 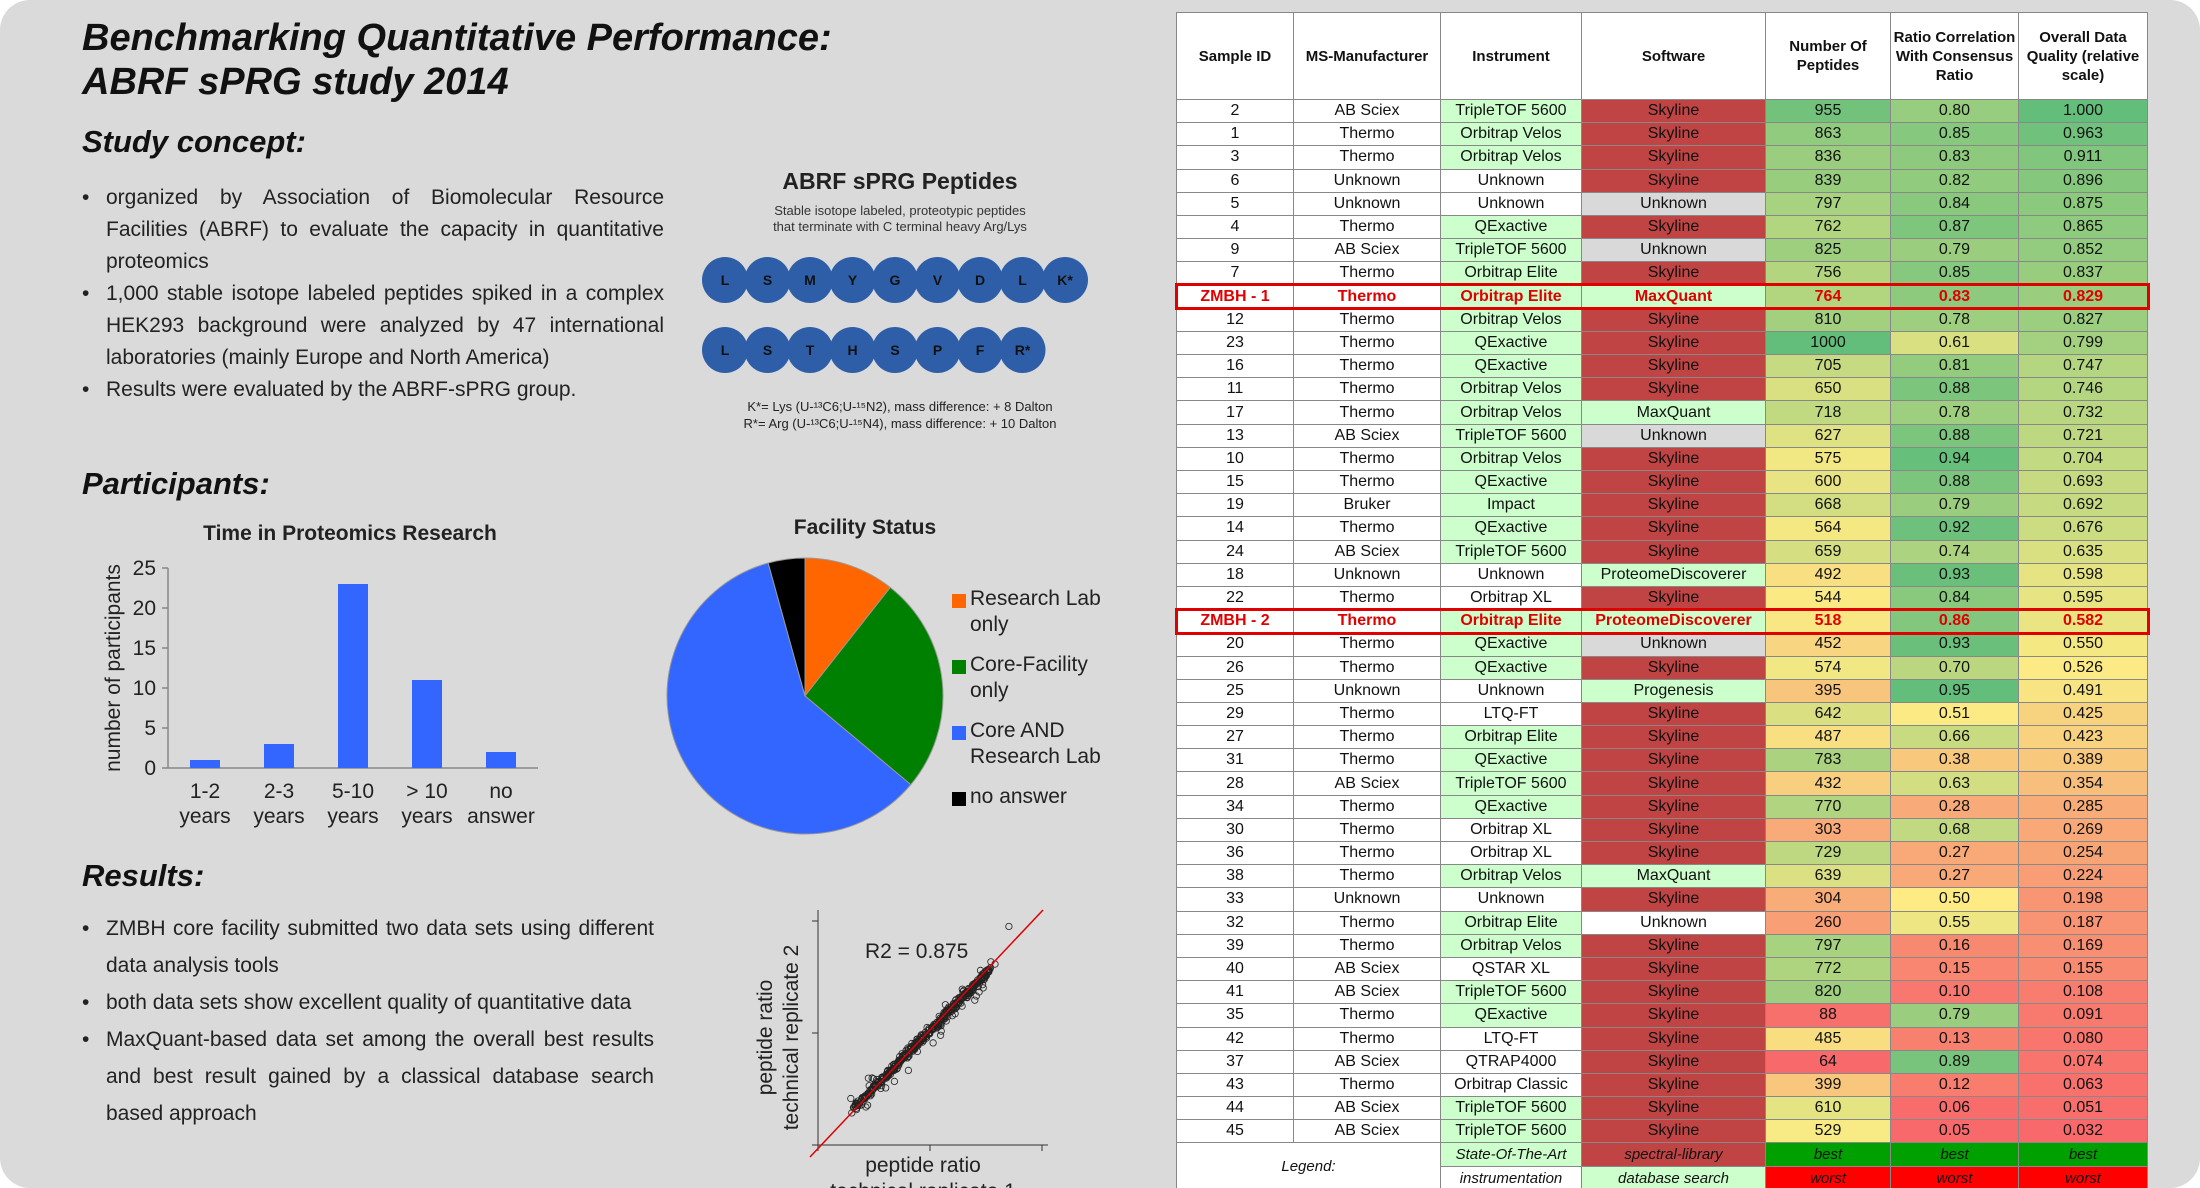 What do you see at coordinates (144, 688) in the screenshot?
I see `y-tick-label: 10` at bounding box center [144, 688].